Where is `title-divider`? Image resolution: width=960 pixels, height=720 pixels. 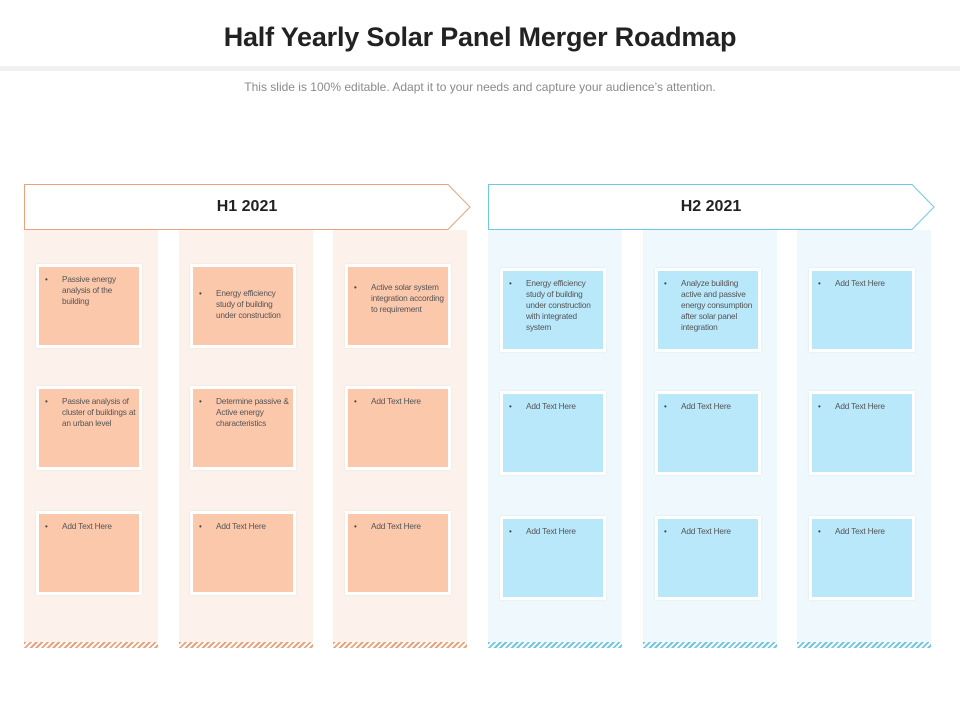 title-divider is located at coordinates (480, 68).